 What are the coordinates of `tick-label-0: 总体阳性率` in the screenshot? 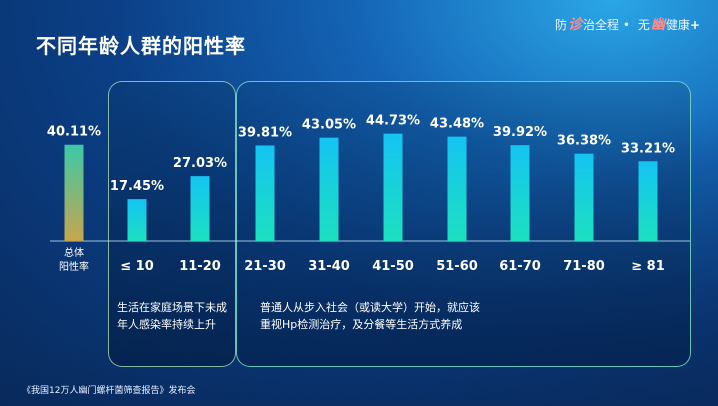 It's located at (74, 259).